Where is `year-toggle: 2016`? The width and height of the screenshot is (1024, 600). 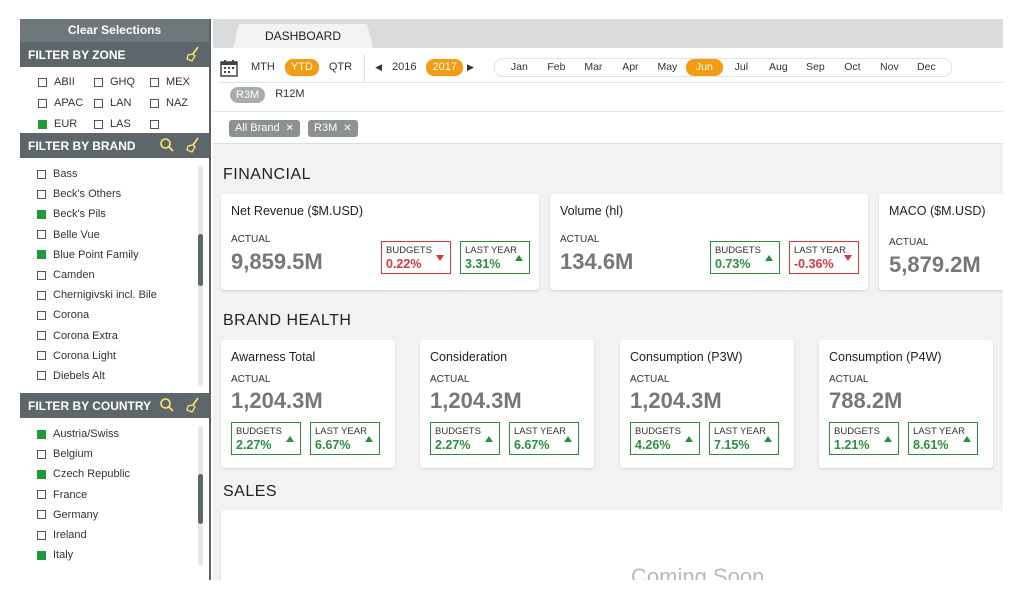
year-toggle: 2016 is located at coordinates (404, 67).